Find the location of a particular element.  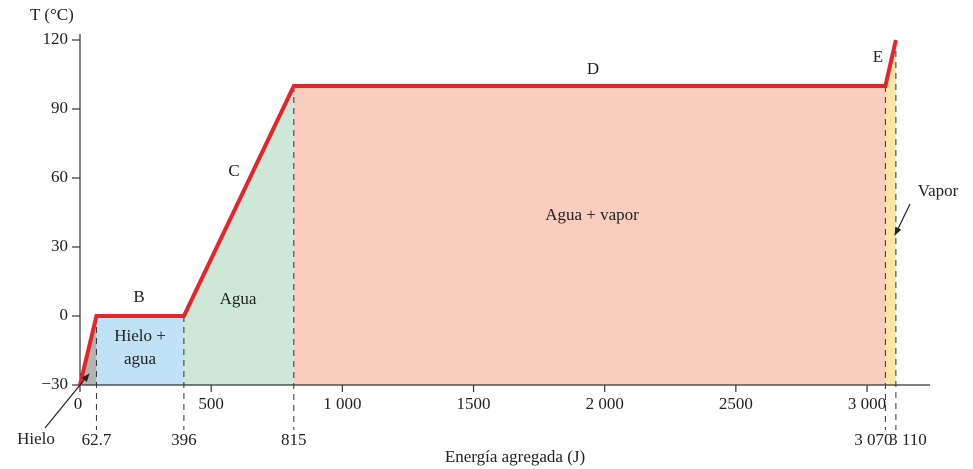

segment-label: C is located at coordinates (233, 170).